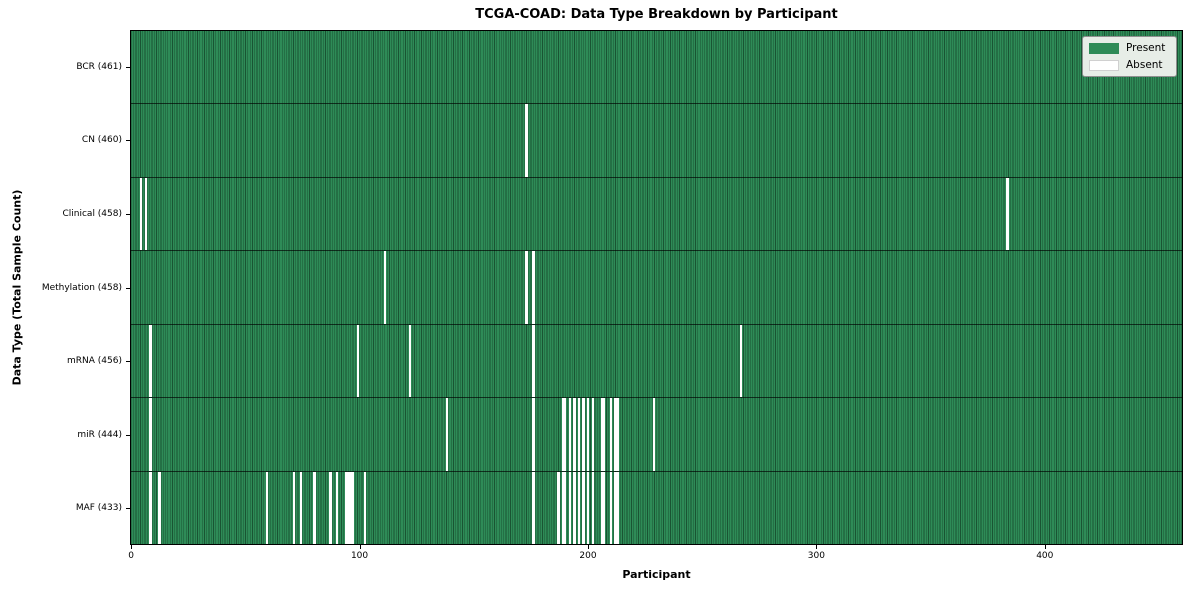 The width and height of the screenshot is (1200, 600). I want to click on y-tick-label-Clinical: Clinical (458), so click(92, 213).